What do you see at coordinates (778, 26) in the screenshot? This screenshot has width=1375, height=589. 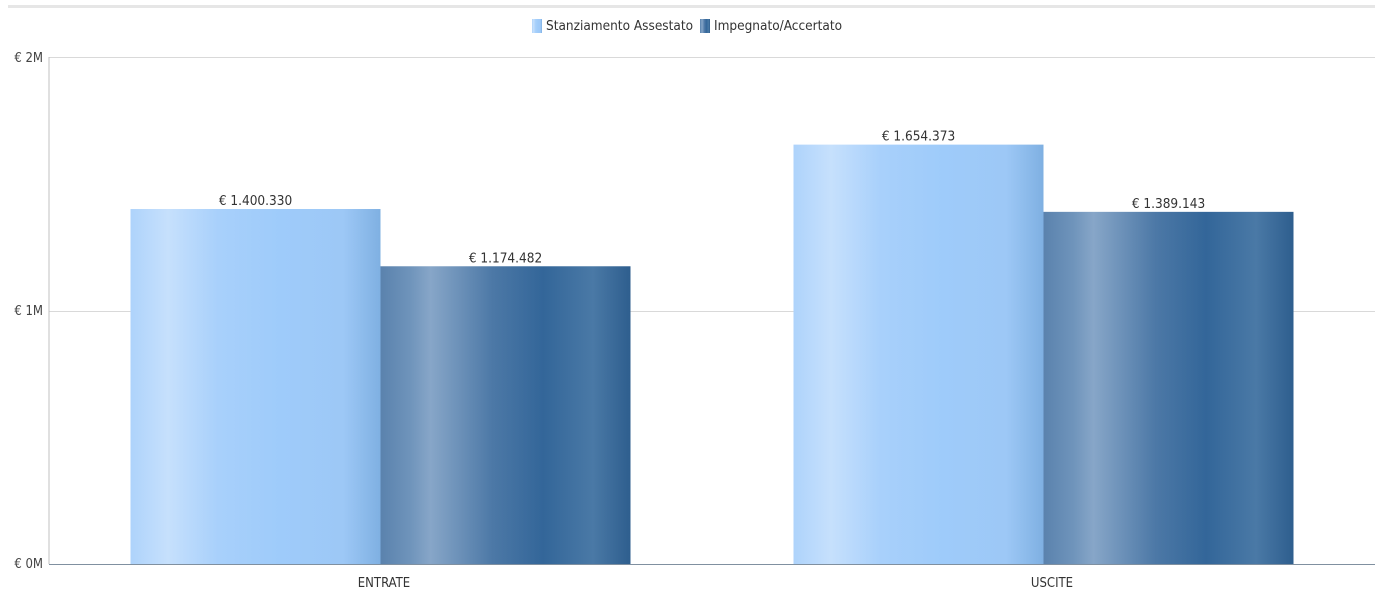 I see `legend-label-impegnato: Impegnato/Accertato` at bounding box center [778, 26].